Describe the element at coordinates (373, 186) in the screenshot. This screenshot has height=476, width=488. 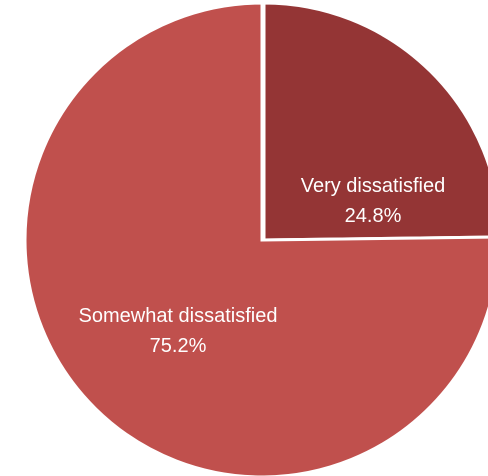
I see `slice-label-name: Very dissatisfied` at that location.